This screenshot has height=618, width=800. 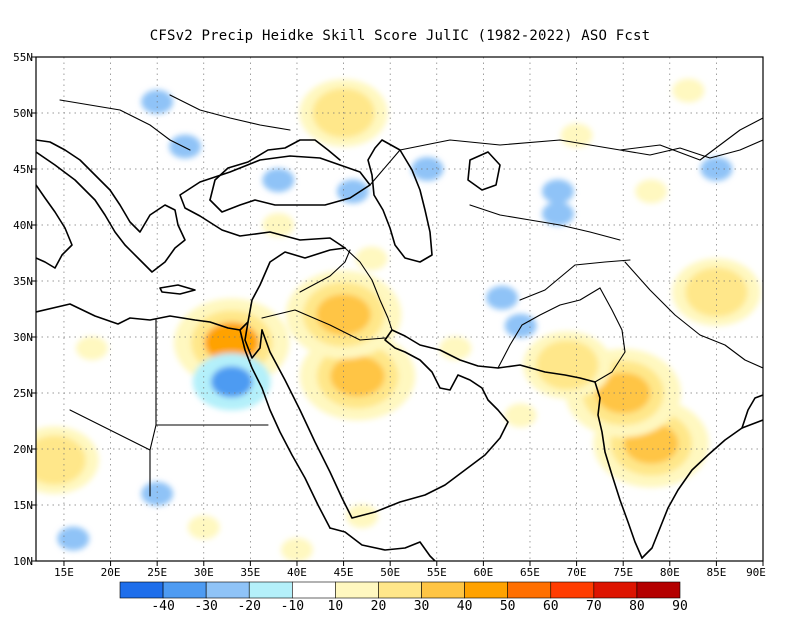 What do you see at coordinates (618, 470) in the screenshot?
I see `india-west-coast` at bounding box center [618, 470].